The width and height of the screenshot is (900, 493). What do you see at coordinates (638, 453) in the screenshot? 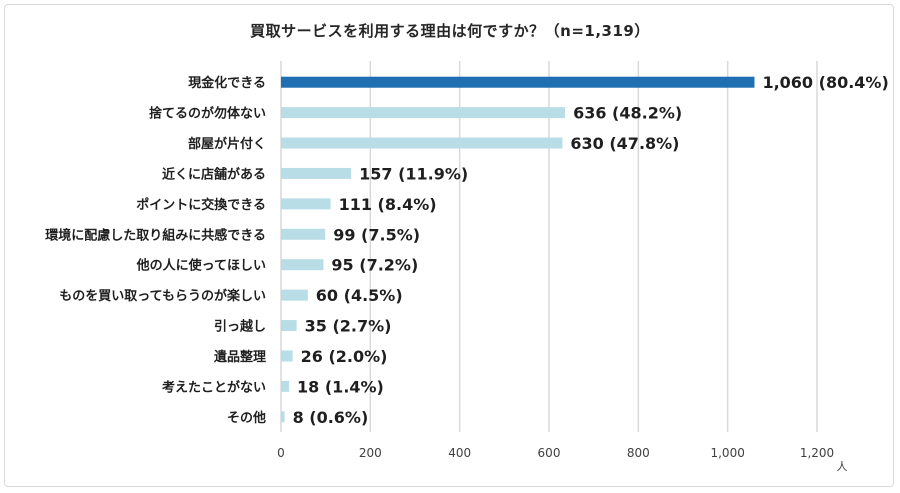
I see `x-tick-label: 800` at bounding box center [638, 453].